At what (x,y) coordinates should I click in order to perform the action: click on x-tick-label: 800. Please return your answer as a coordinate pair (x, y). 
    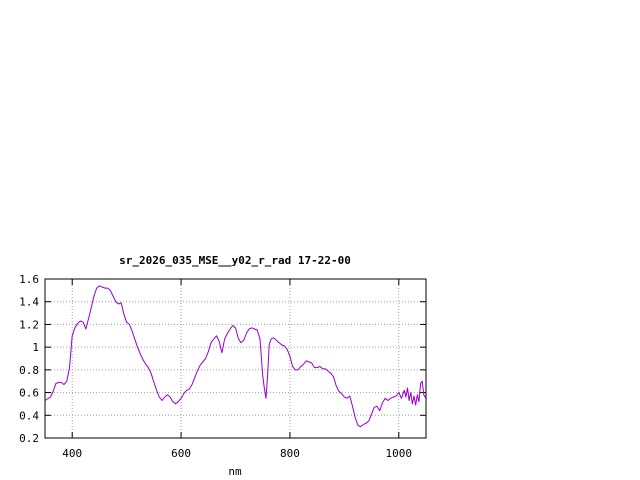
    Looking at the image, I should click on (290, 453).